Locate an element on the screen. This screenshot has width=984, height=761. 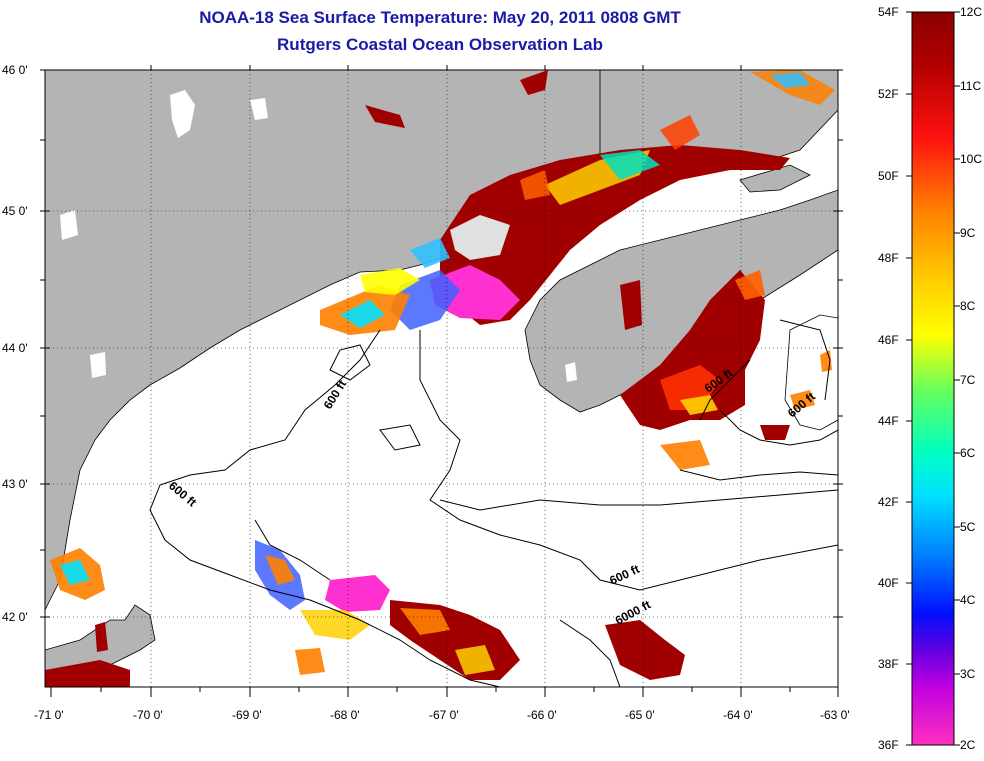
lon-label: -71 0' is located at coordinates (49, 715).